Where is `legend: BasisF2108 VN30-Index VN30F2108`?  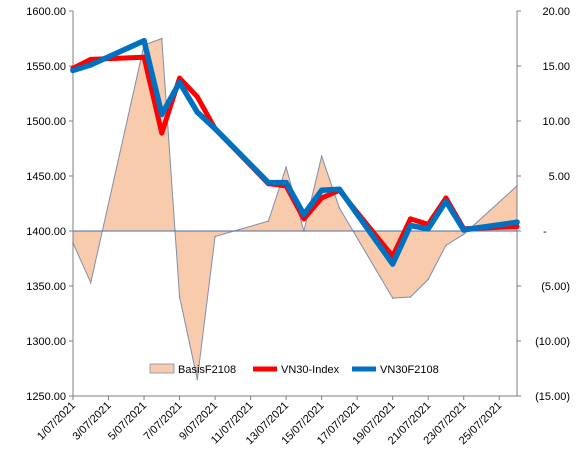
legend: BasisF2108 VN30-Index VN30F2108 is located at coordinates (294, 369).